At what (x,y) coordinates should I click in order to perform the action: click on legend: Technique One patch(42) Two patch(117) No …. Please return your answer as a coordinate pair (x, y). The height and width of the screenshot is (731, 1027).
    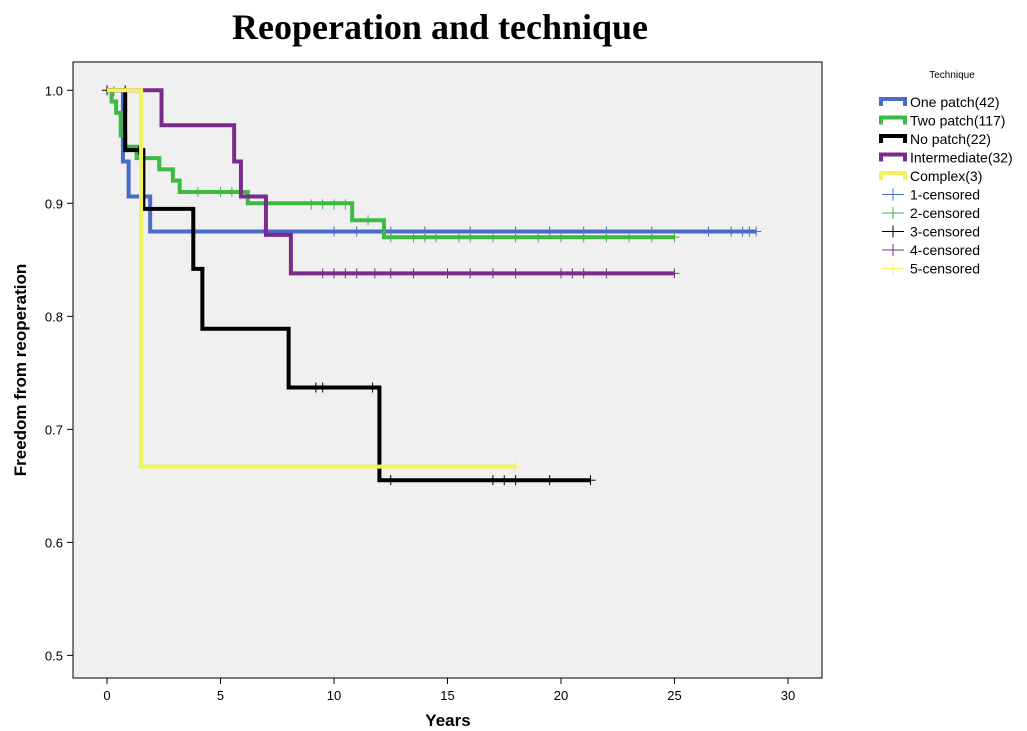
    Looking at the image, I should click on (946, 173).